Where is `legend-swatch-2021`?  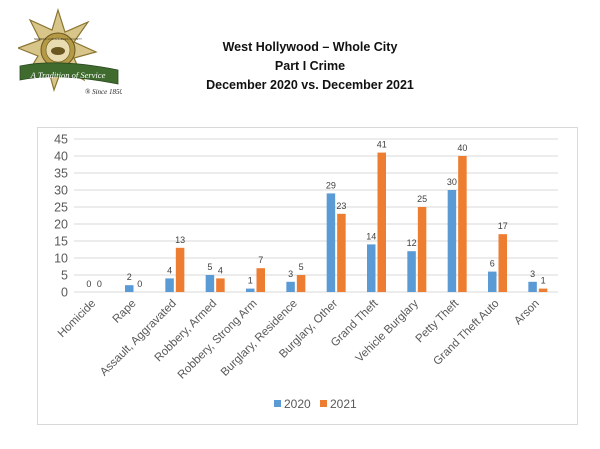 legend-swatch-2021 is located at coordinates (323, 403).